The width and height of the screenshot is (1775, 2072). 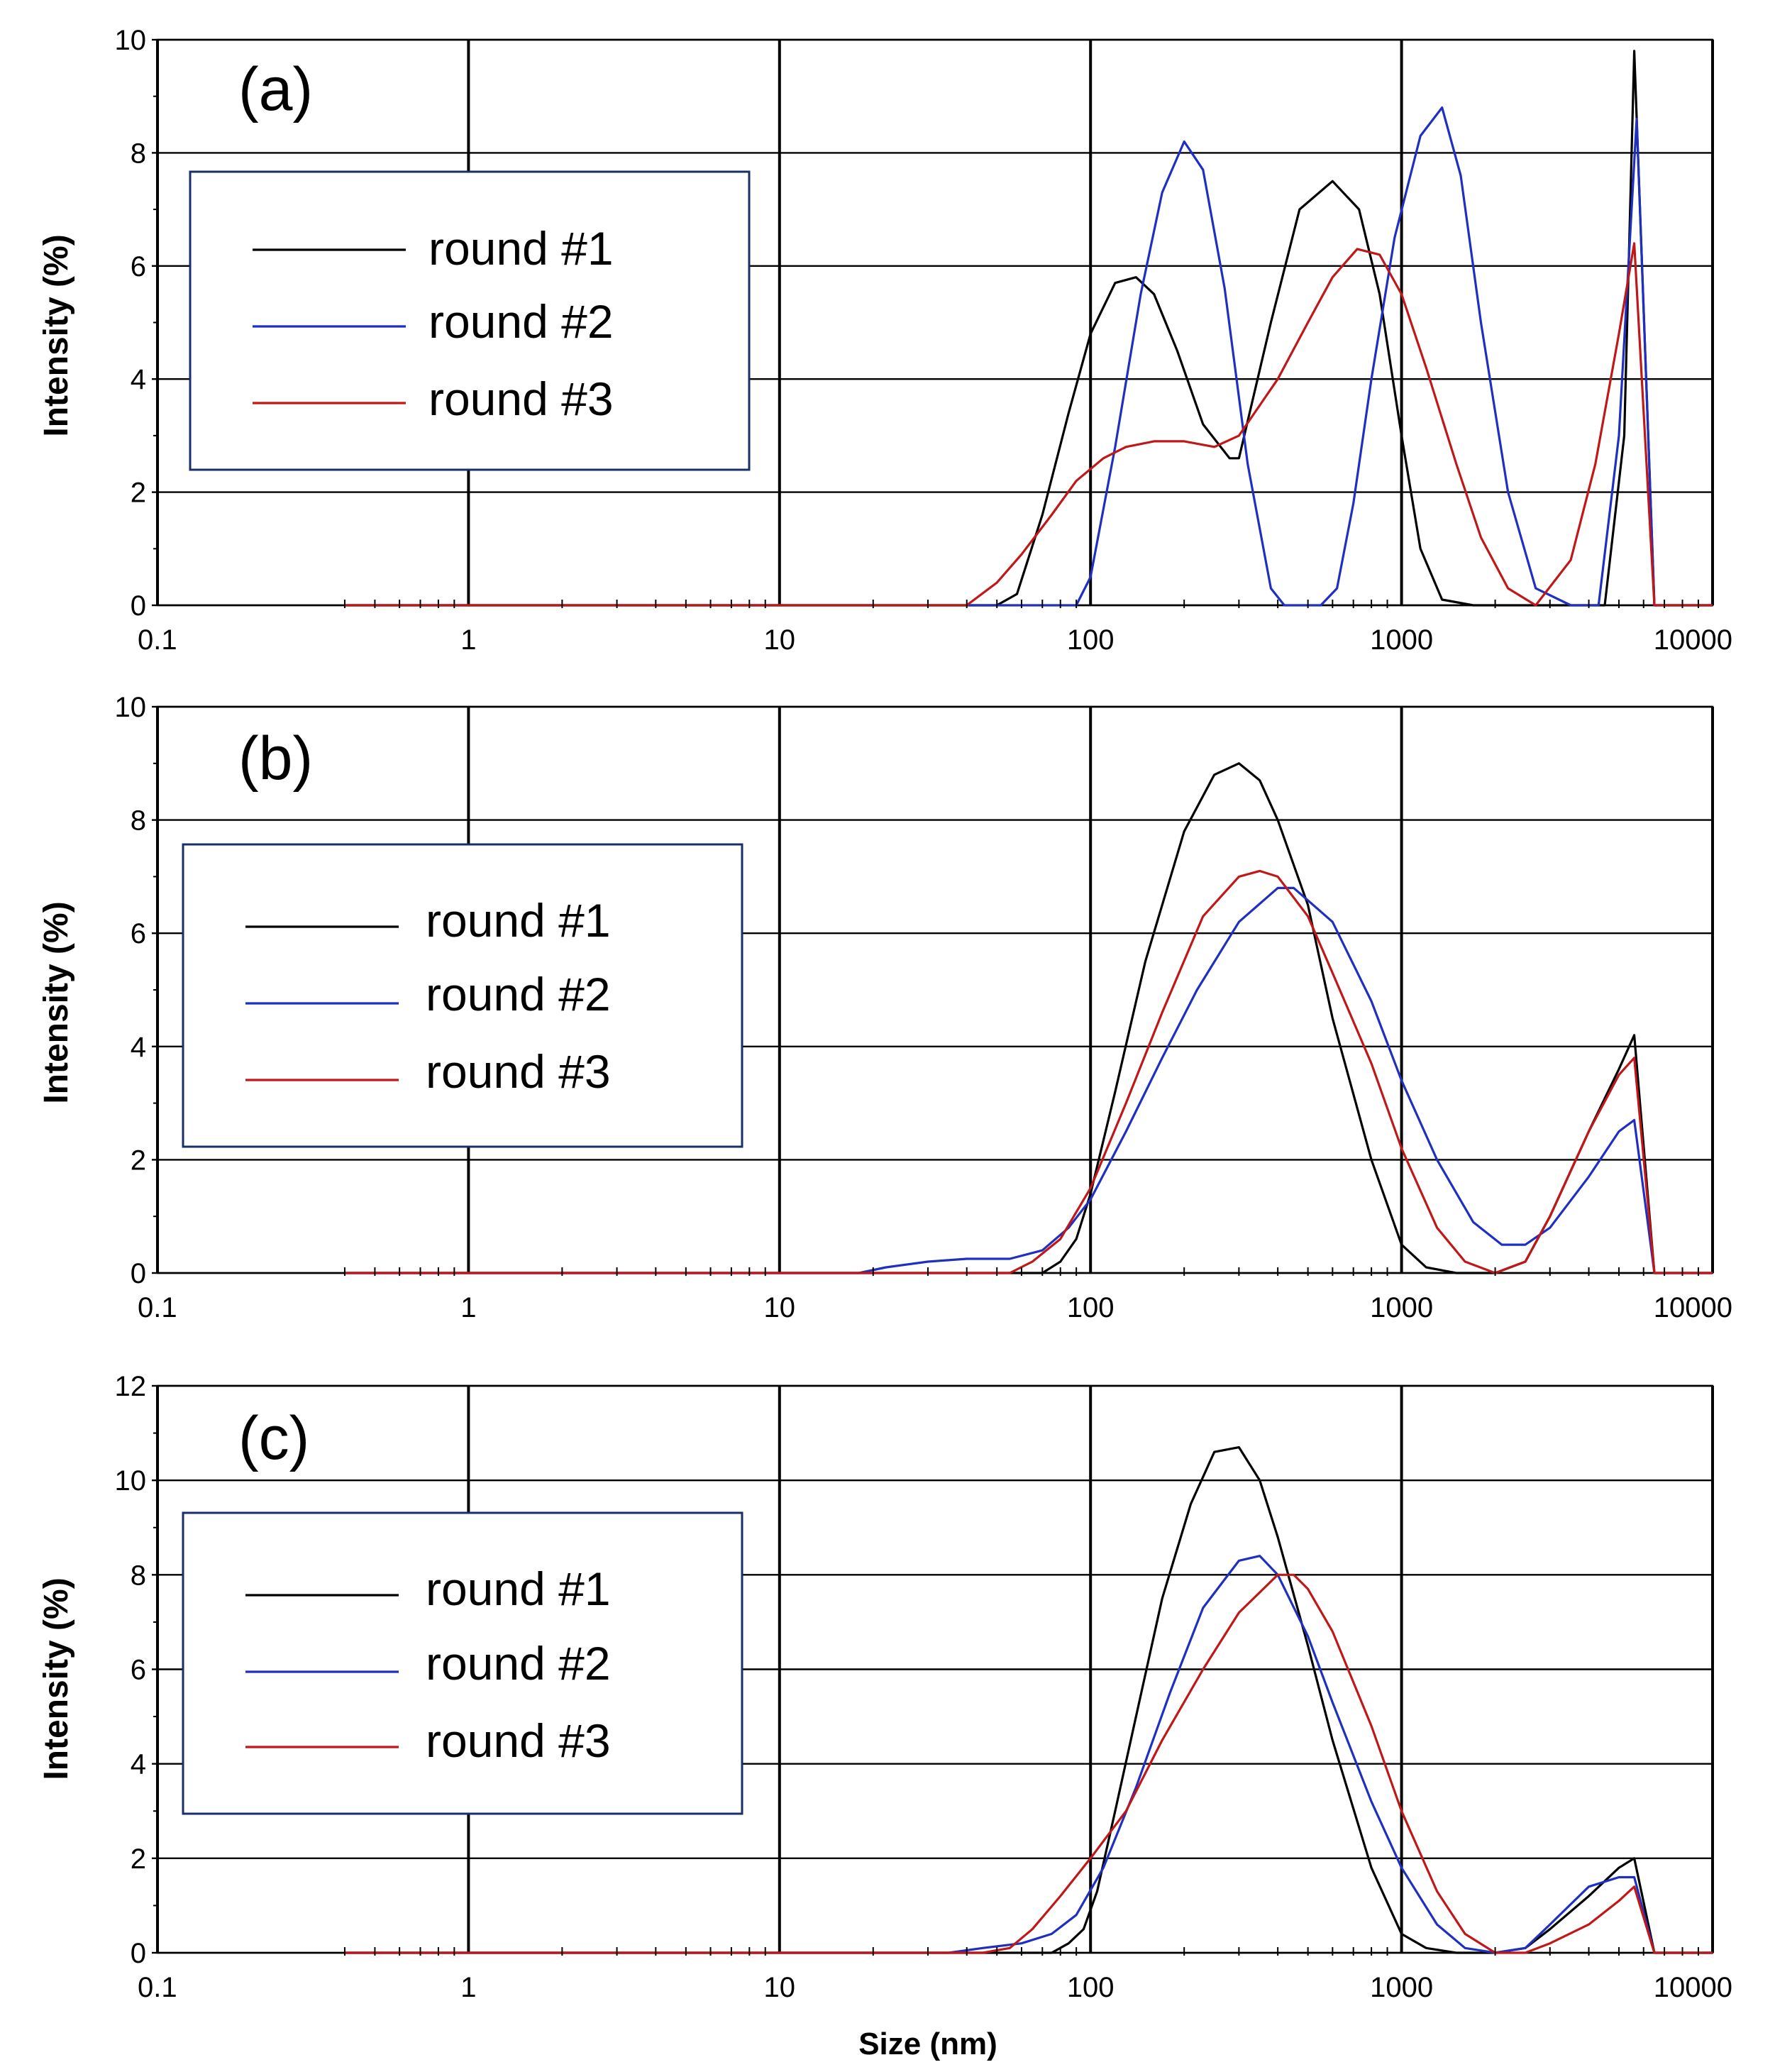 What do you see at coordinates (273, 1438) in the screenshot?
I see `panel-c-label: (c)` at bounding box center [273, 1438].